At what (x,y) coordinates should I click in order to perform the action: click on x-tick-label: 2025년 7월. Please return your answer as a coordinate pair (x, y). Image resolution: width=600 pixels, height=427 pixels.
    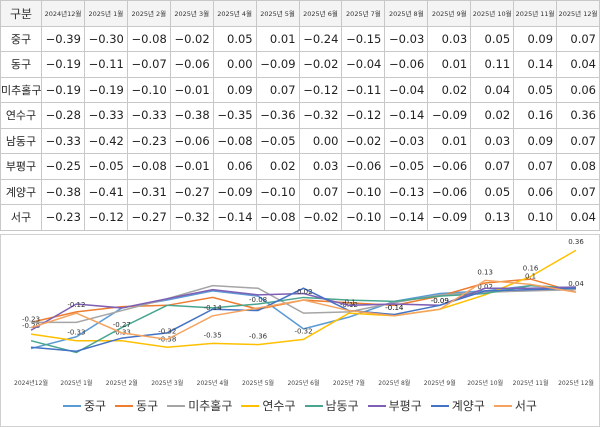
    Looking at the image, I should click on (349, 383).